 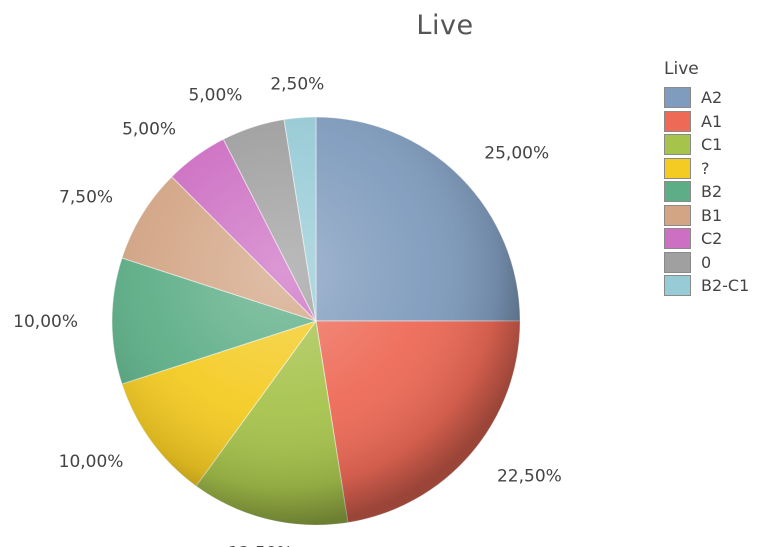 I want to click on slice-label-?: 10,00%, so click(x=91, y=462).